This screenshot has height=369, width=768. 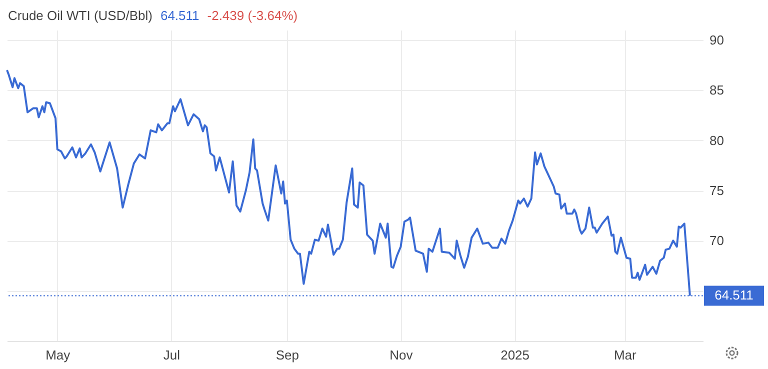 What do you see at coordinates (287, 355) in the screenshot?
I see `x-tick-label: Sep` at bounding box center [287, 355].